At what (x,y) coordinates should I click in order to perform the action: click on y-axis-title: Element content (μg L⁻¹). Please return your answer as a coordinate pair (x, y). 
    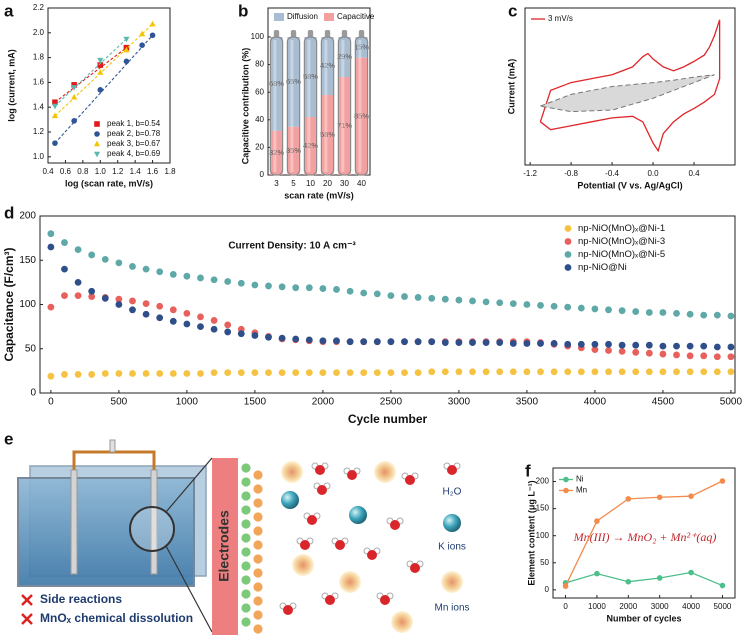
    Looking at the image, I should click on (531, 532).